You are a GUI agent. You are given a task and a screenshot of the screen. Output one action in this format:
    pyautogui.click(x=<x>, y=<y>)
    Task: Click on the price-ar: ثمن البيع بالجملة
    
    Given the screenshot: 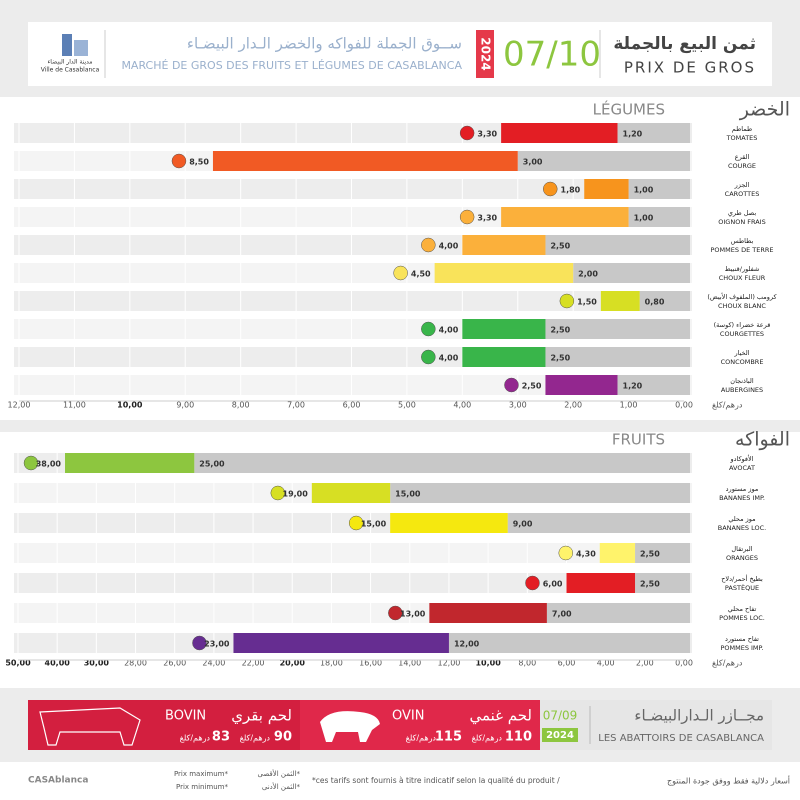 What is the action you would take?
    pyautogui.click(x=684, y=44)
    